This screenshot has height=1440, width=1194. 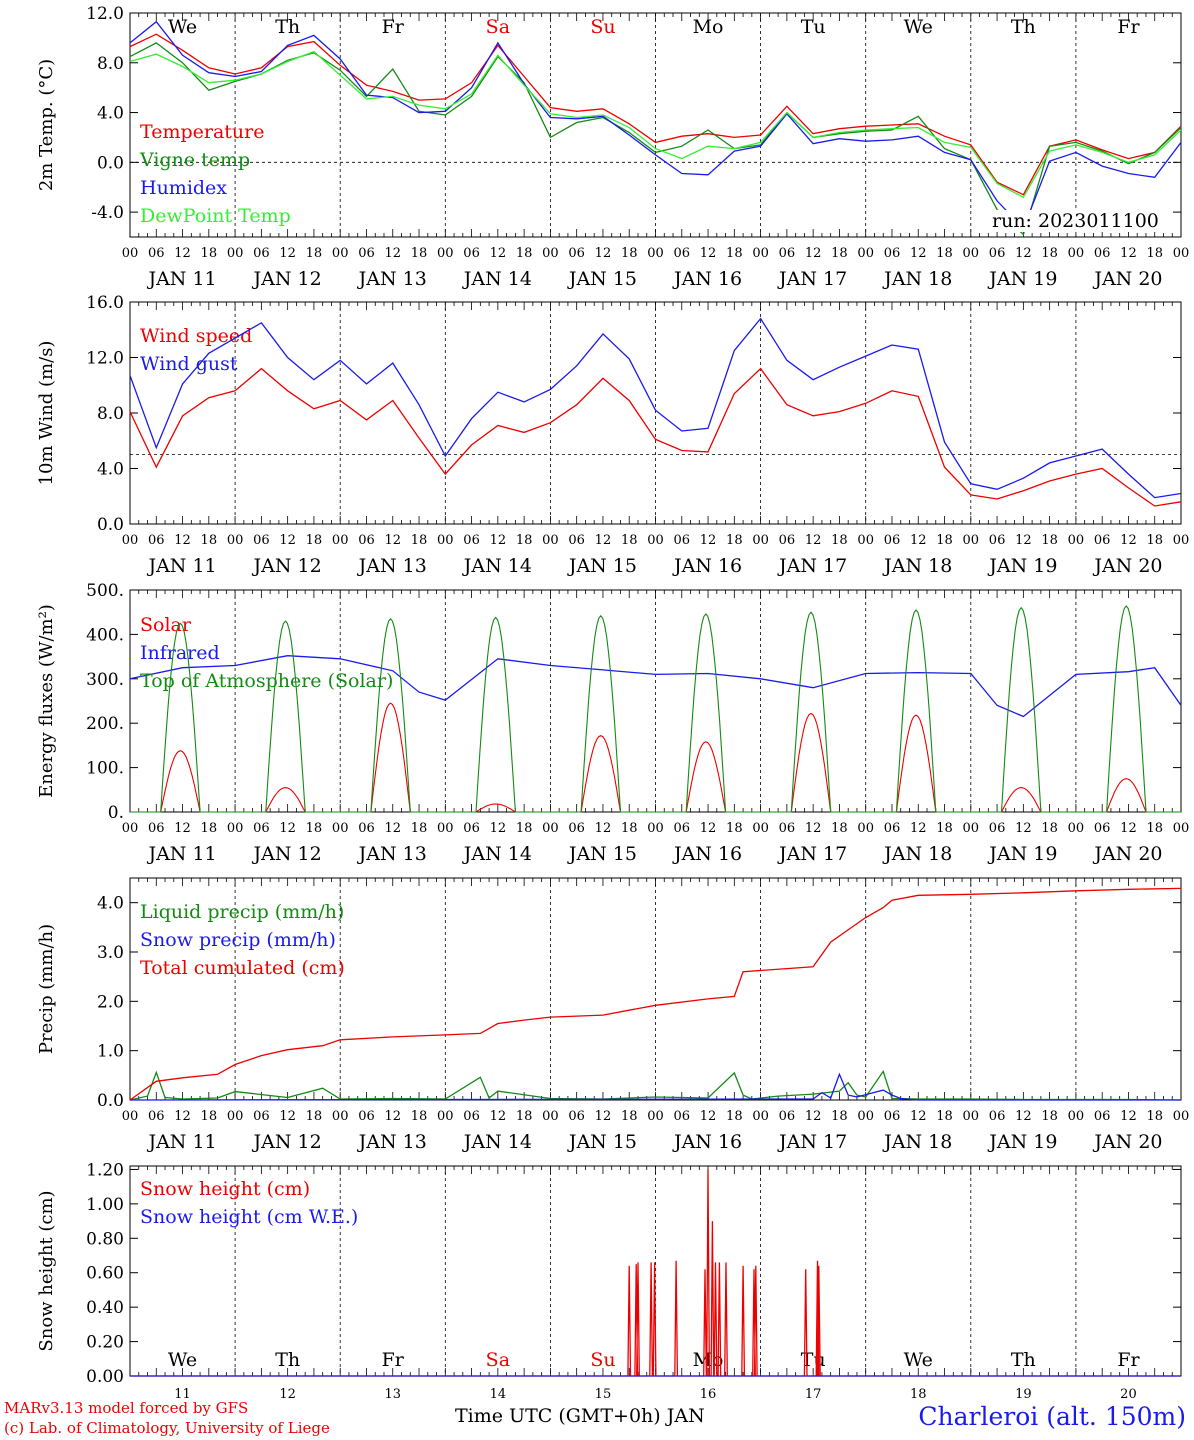 What do you see at coordinates (266, 681) in the screenshot?
I see `panel-2-legend-top-of-atmosphere-solar-: Top of Atmosphere (Solar)` at bounding box center [266, 681].